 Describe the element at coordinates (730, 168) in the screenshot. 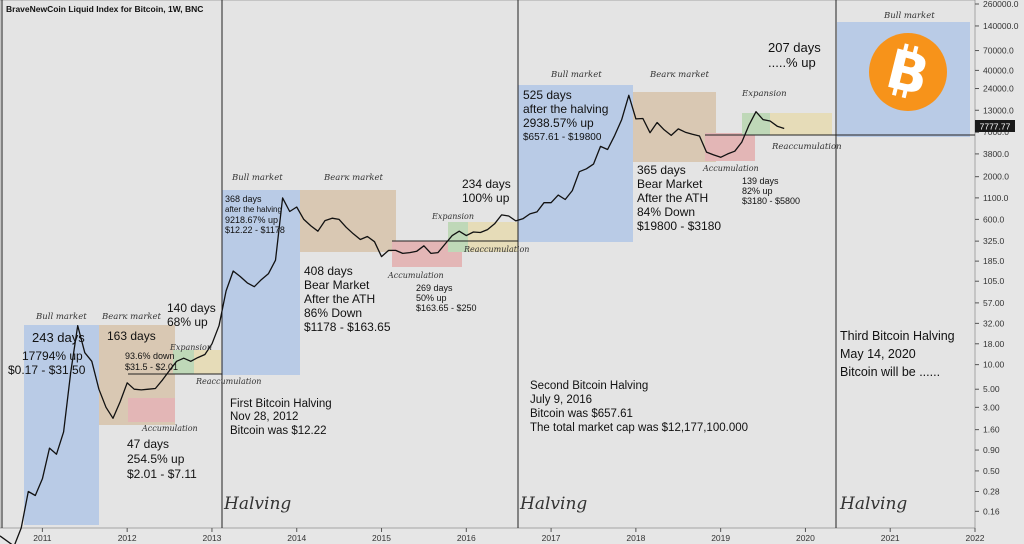

I see `c3-accumulation-label: Accumulation` at that location.